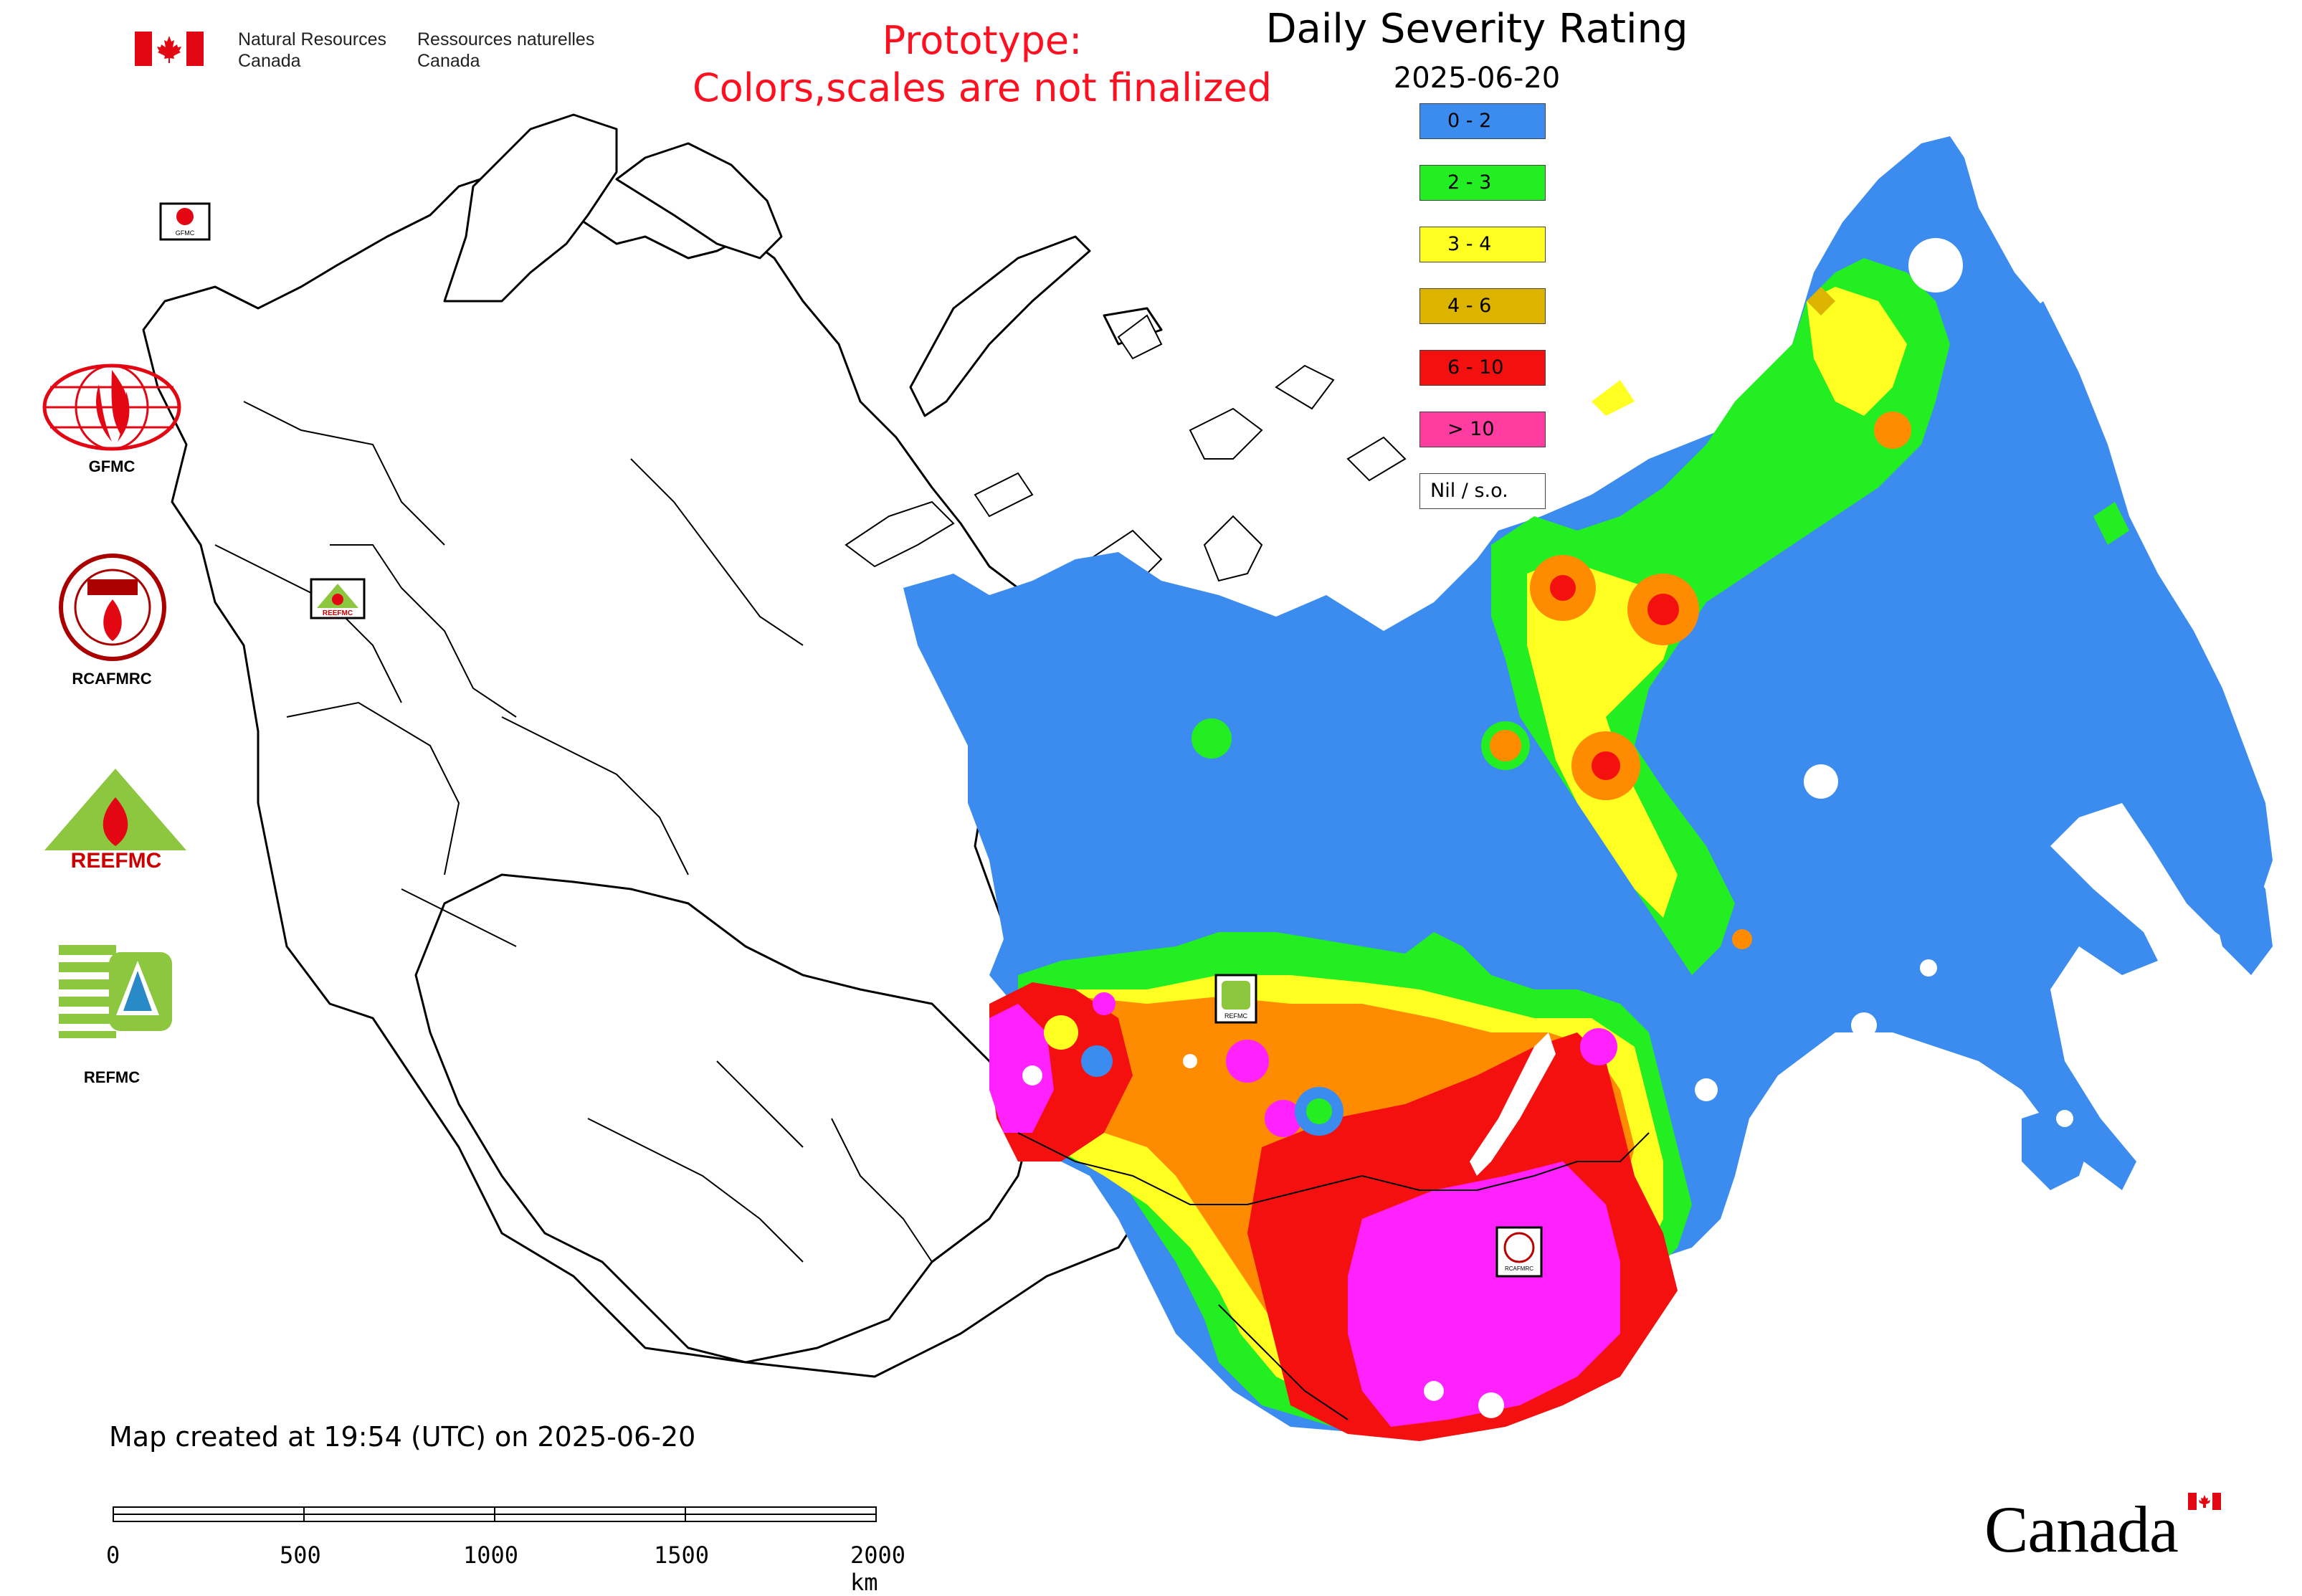 Image resolution: width=2302 pixels, height=1596 pixels. What do you see at coordinates (1470, 306) in the screenshot?
I see `legend-label: 4 - 6` at bounding box center [1470, 306].